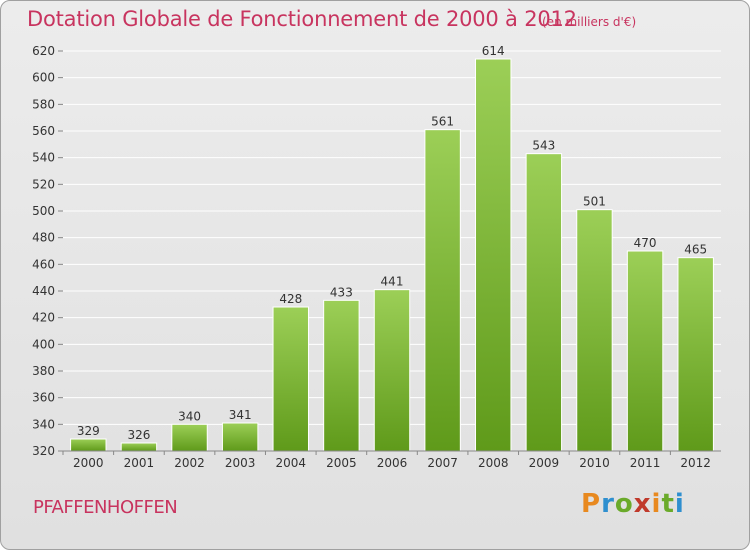  What do you see at coordinates (493, 255) in the screenshot?
I see `bar-2008` at bounding box center [493, 255].